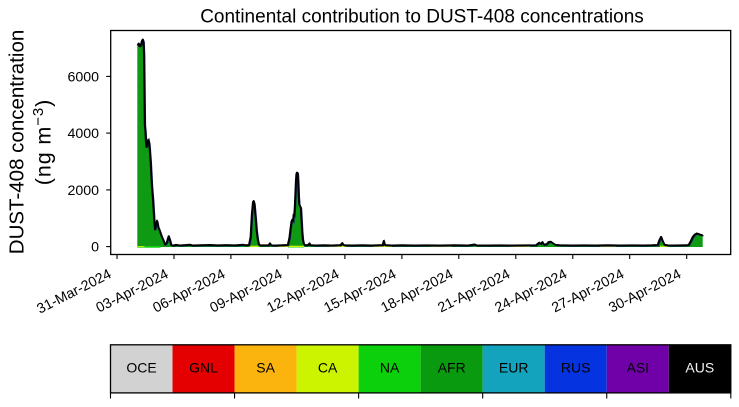 This screenshot has width=739, height=407. Describe the element at coordinates (452, 367) in the screenshot. I see `svg-text: AFR` at that location.